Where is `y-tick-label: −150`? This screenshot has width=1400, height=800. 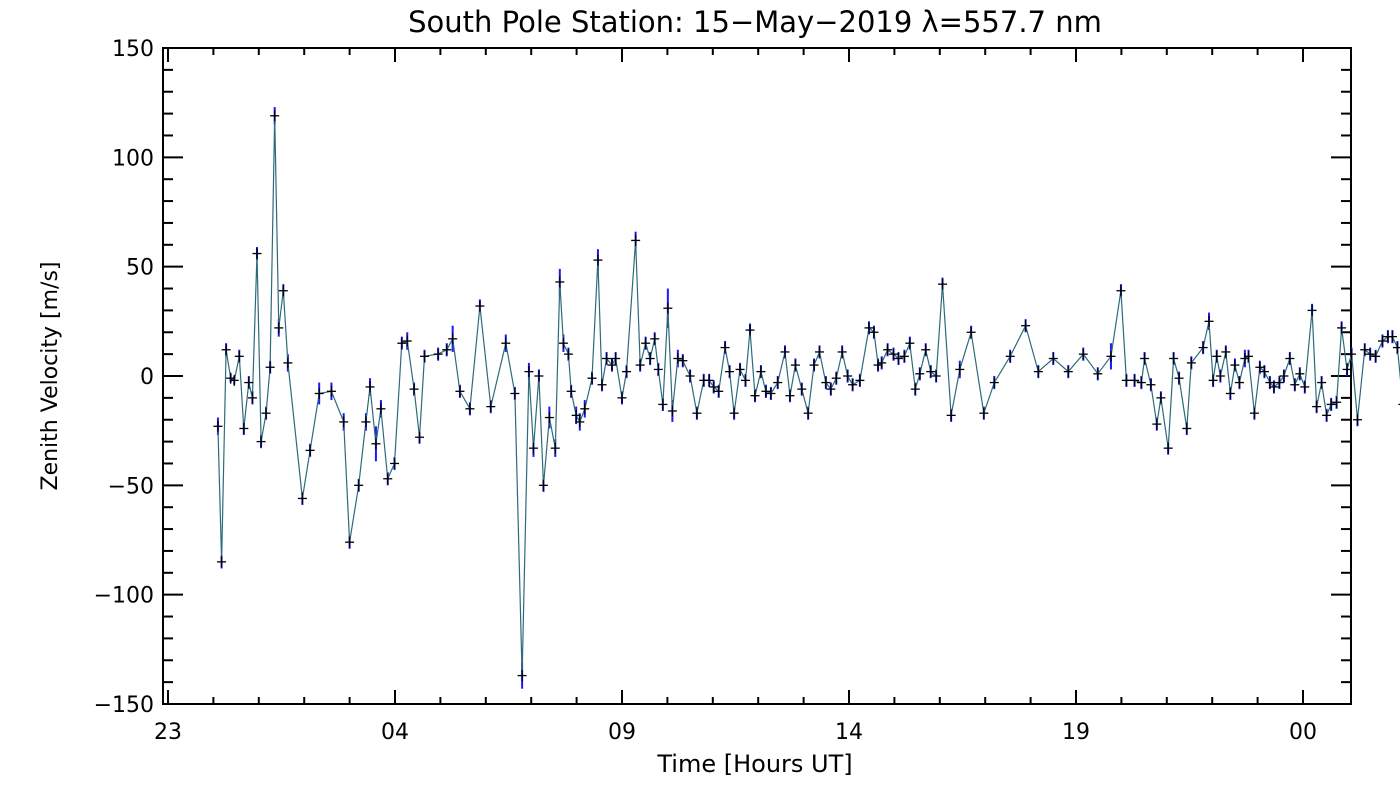 y-tick-label: −150 is located at coordinates (124, 705).